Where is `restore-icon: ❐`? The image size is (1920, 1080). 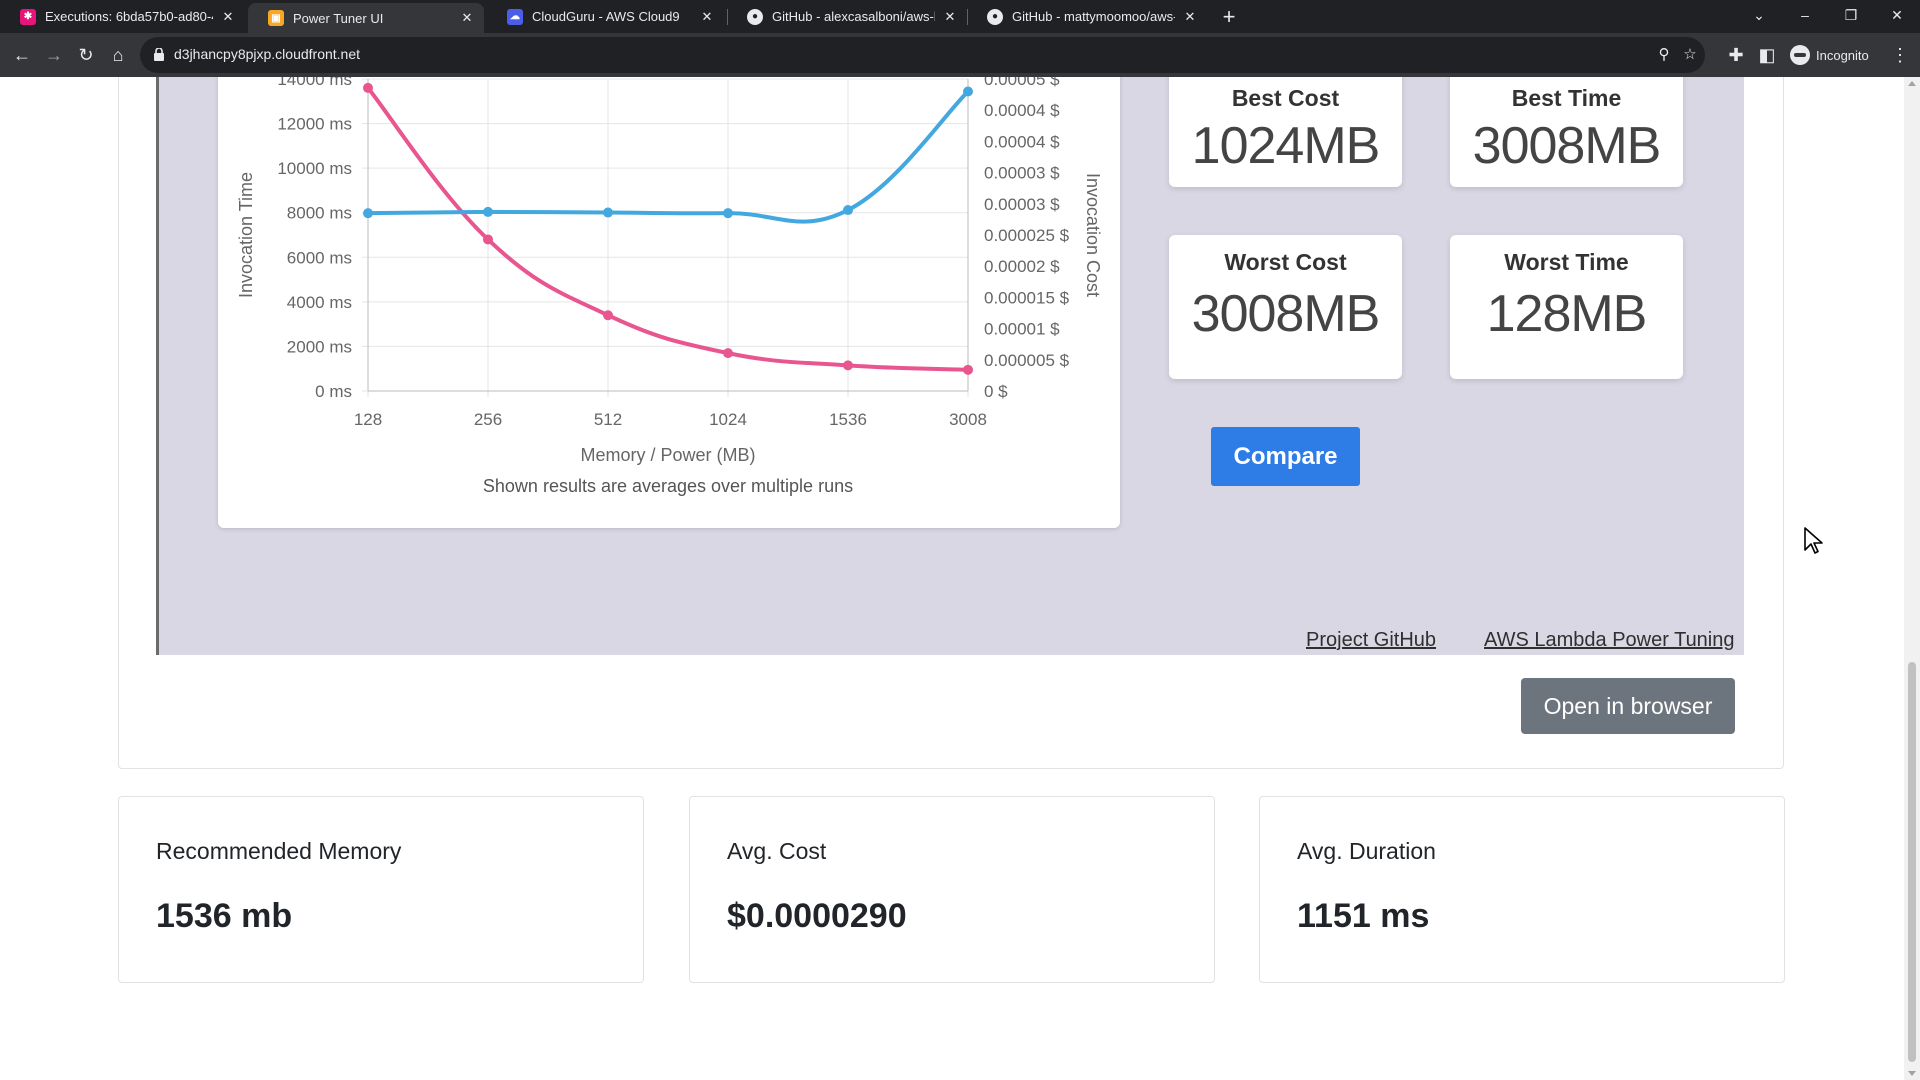 restore-icon: ❐ is located at coordinates (1851, 15).